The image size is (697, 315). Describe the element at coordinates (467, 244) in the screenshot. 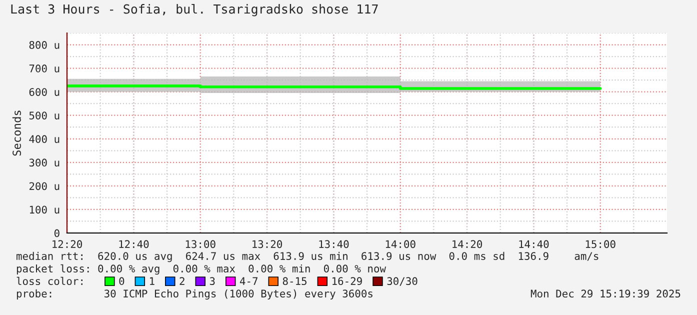

I see `x-tick-label: 14:20` at that location.